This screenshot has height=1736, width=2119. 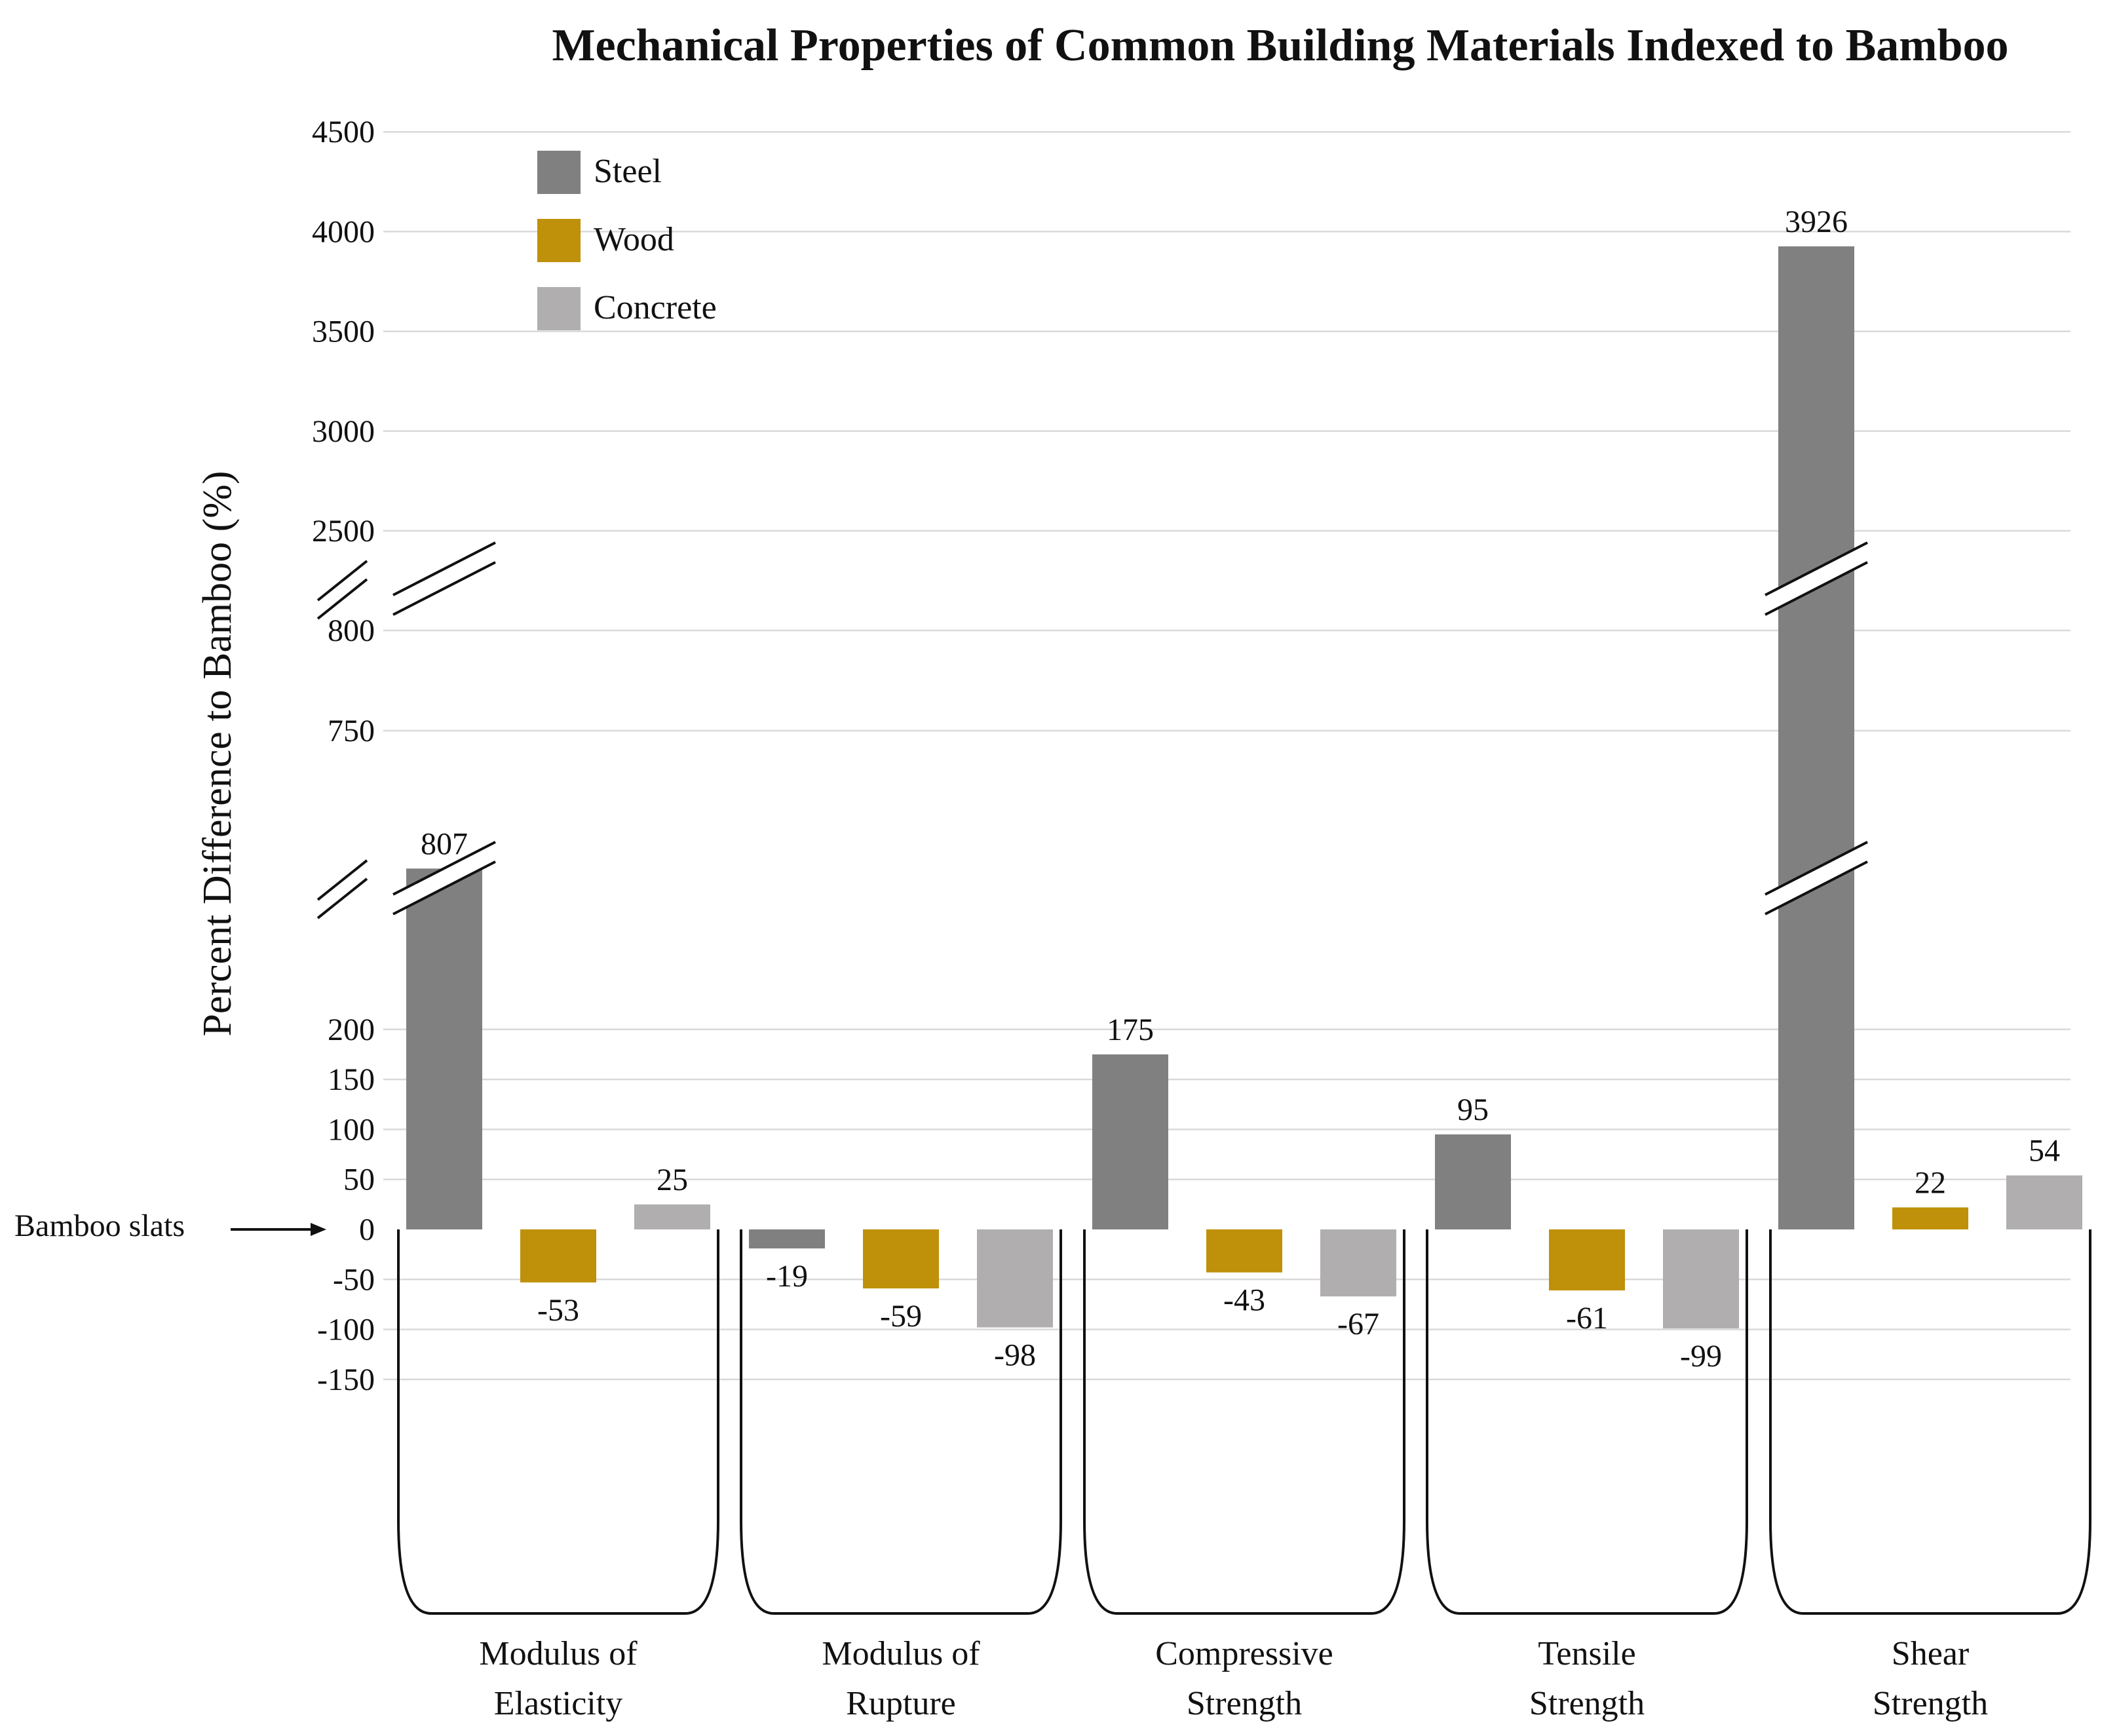 I want to click on y-tick-label: -50, so click(x=354, y=1279).